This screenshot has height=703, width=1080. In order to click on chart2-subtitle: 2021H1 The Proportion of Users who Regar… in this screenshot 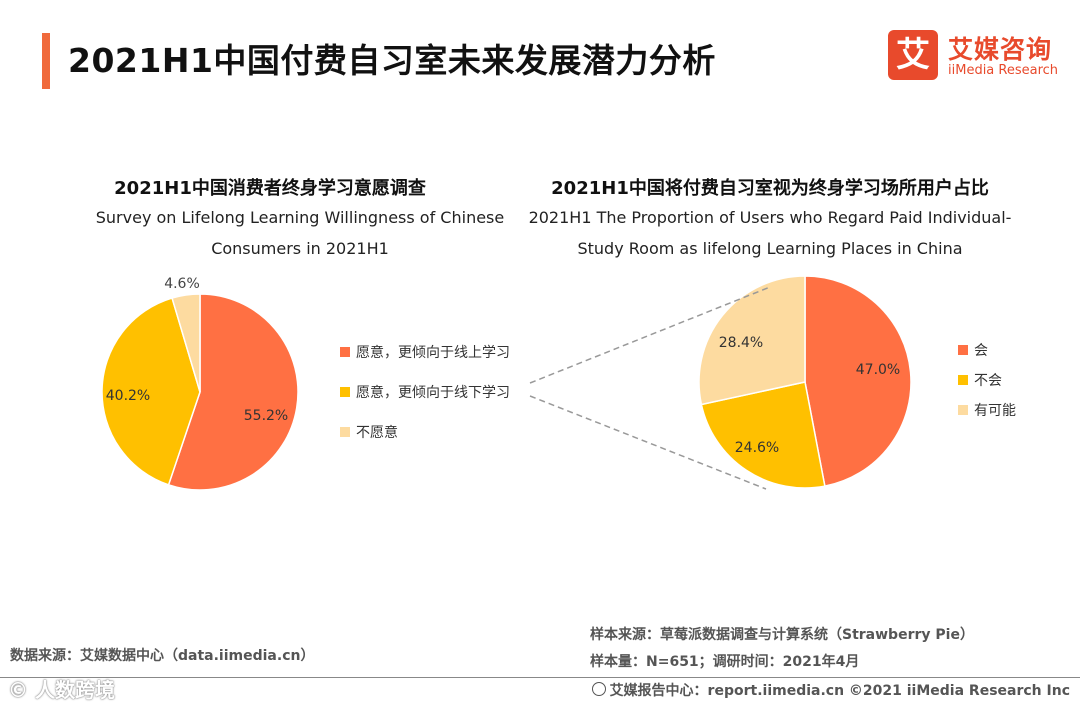, I will do `click(770, 233)`.